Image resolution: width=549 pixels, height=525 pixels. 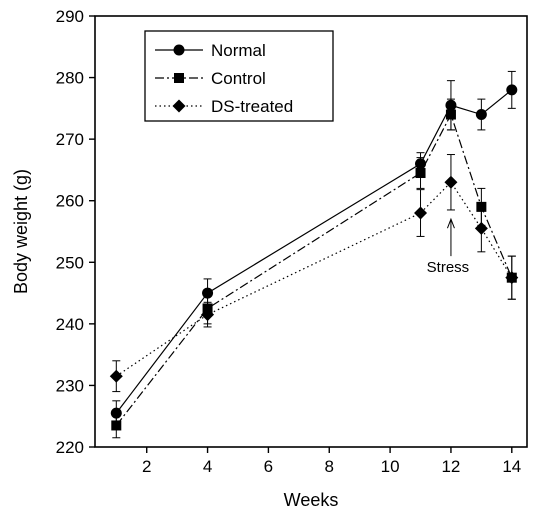 I want to click on y-tick-label: 280, so click(x=70, y=78).